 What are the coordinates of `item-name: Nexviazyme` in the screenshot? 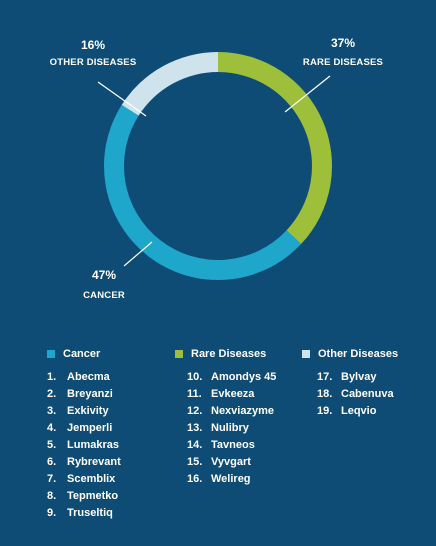 It's located at (242, 410).